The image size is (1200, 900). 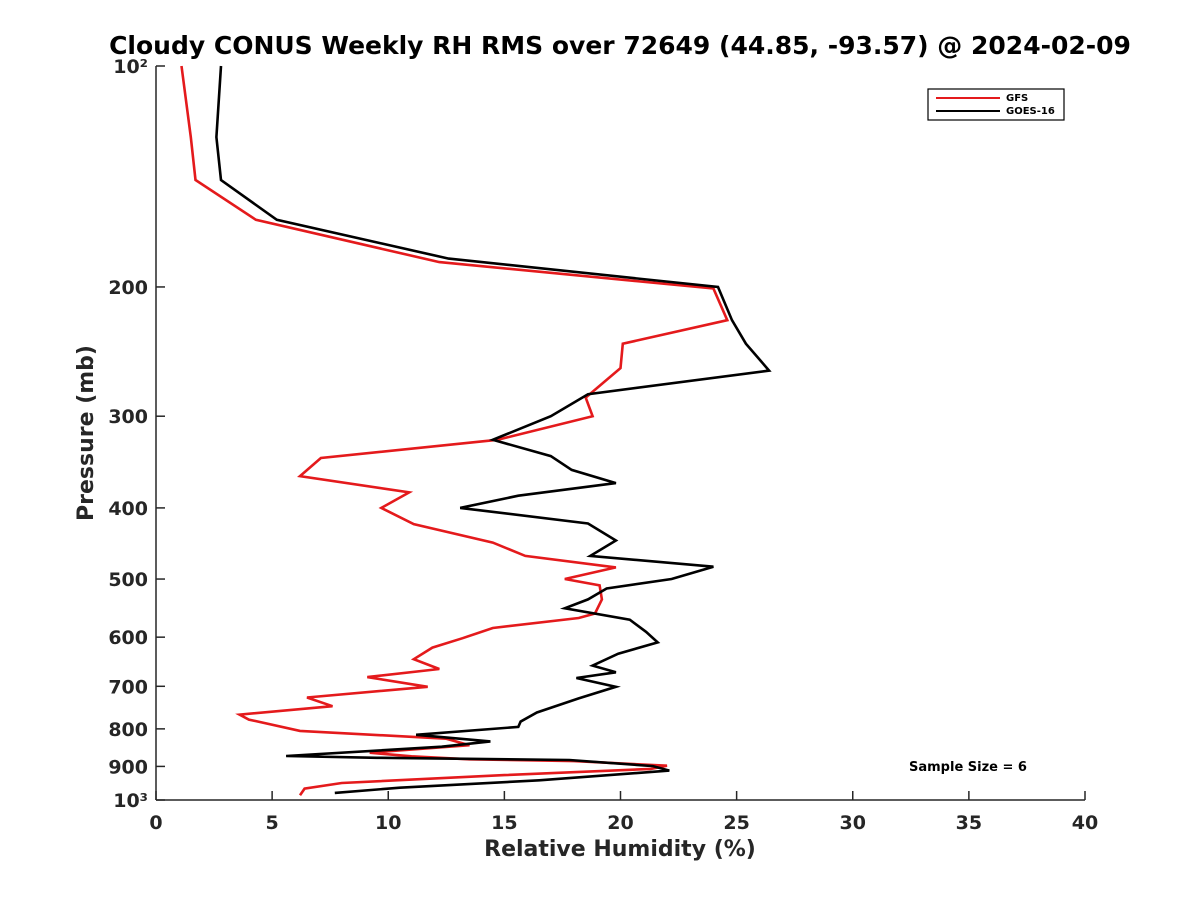 I want to click on legend-box, so click(x=996, y=104).